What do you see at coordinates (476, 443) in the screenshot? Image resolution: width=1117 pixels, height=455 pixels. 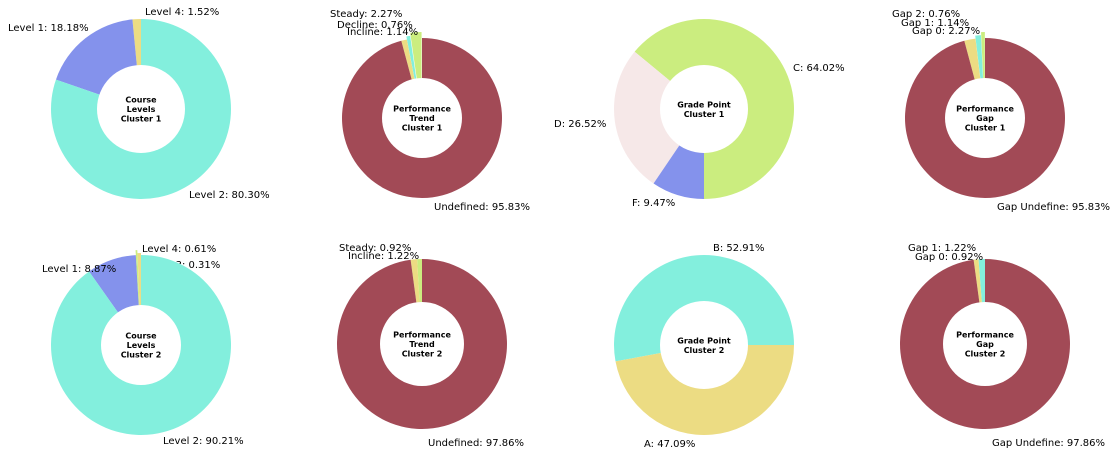 I see `slice-label-undefined: Undefined: 97.86%` at bounding box center [476, 443].